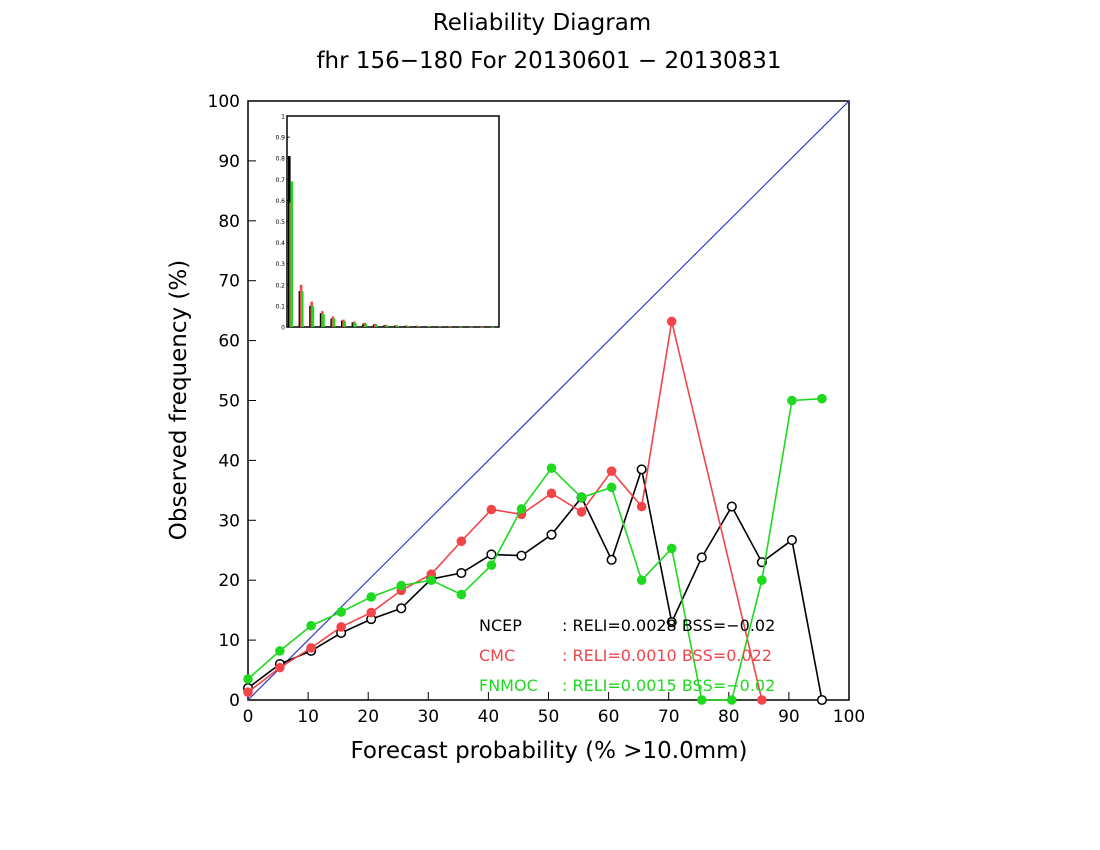 The height and width of the screenshot is (850, 1100). Describe the element at coordinates (428, 717) in the screenshot. I see `x-tick-label: 30` at that location.